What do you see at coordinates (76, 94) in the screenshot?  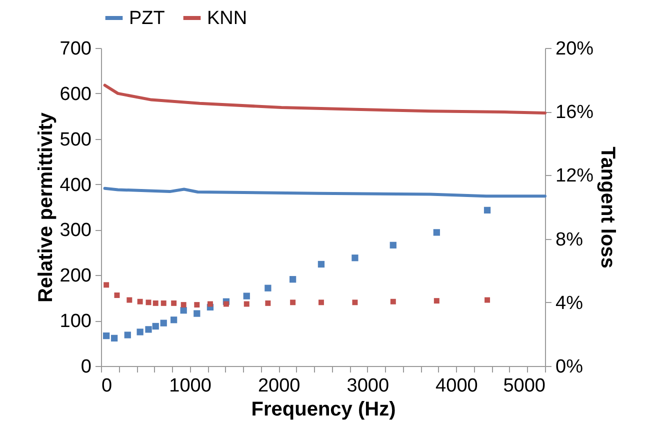 I see `y-tick-label: 600` at bounding box center [76, 94].